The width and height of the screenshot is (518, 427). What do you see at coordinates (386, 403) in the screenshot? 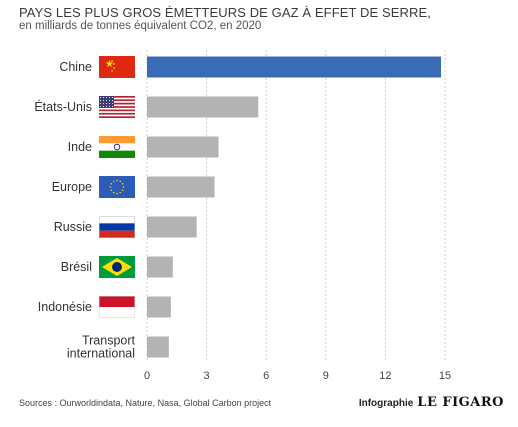
I see `credit-label: Infographie` at bounding box center [386, 403].